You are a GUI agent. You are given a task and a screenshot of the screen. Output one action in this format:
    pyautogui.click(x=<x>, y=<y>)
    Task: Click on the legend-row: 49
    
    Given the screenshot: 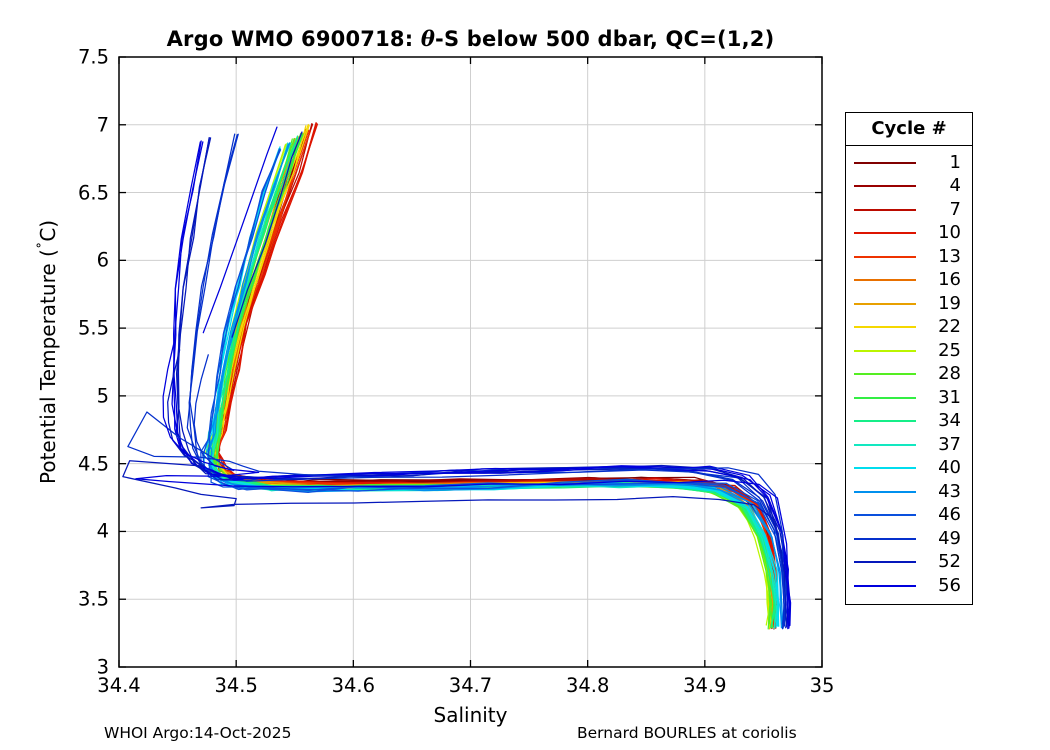 What is the action you would take?
    pyautogui.click(x=909, y=539)
    